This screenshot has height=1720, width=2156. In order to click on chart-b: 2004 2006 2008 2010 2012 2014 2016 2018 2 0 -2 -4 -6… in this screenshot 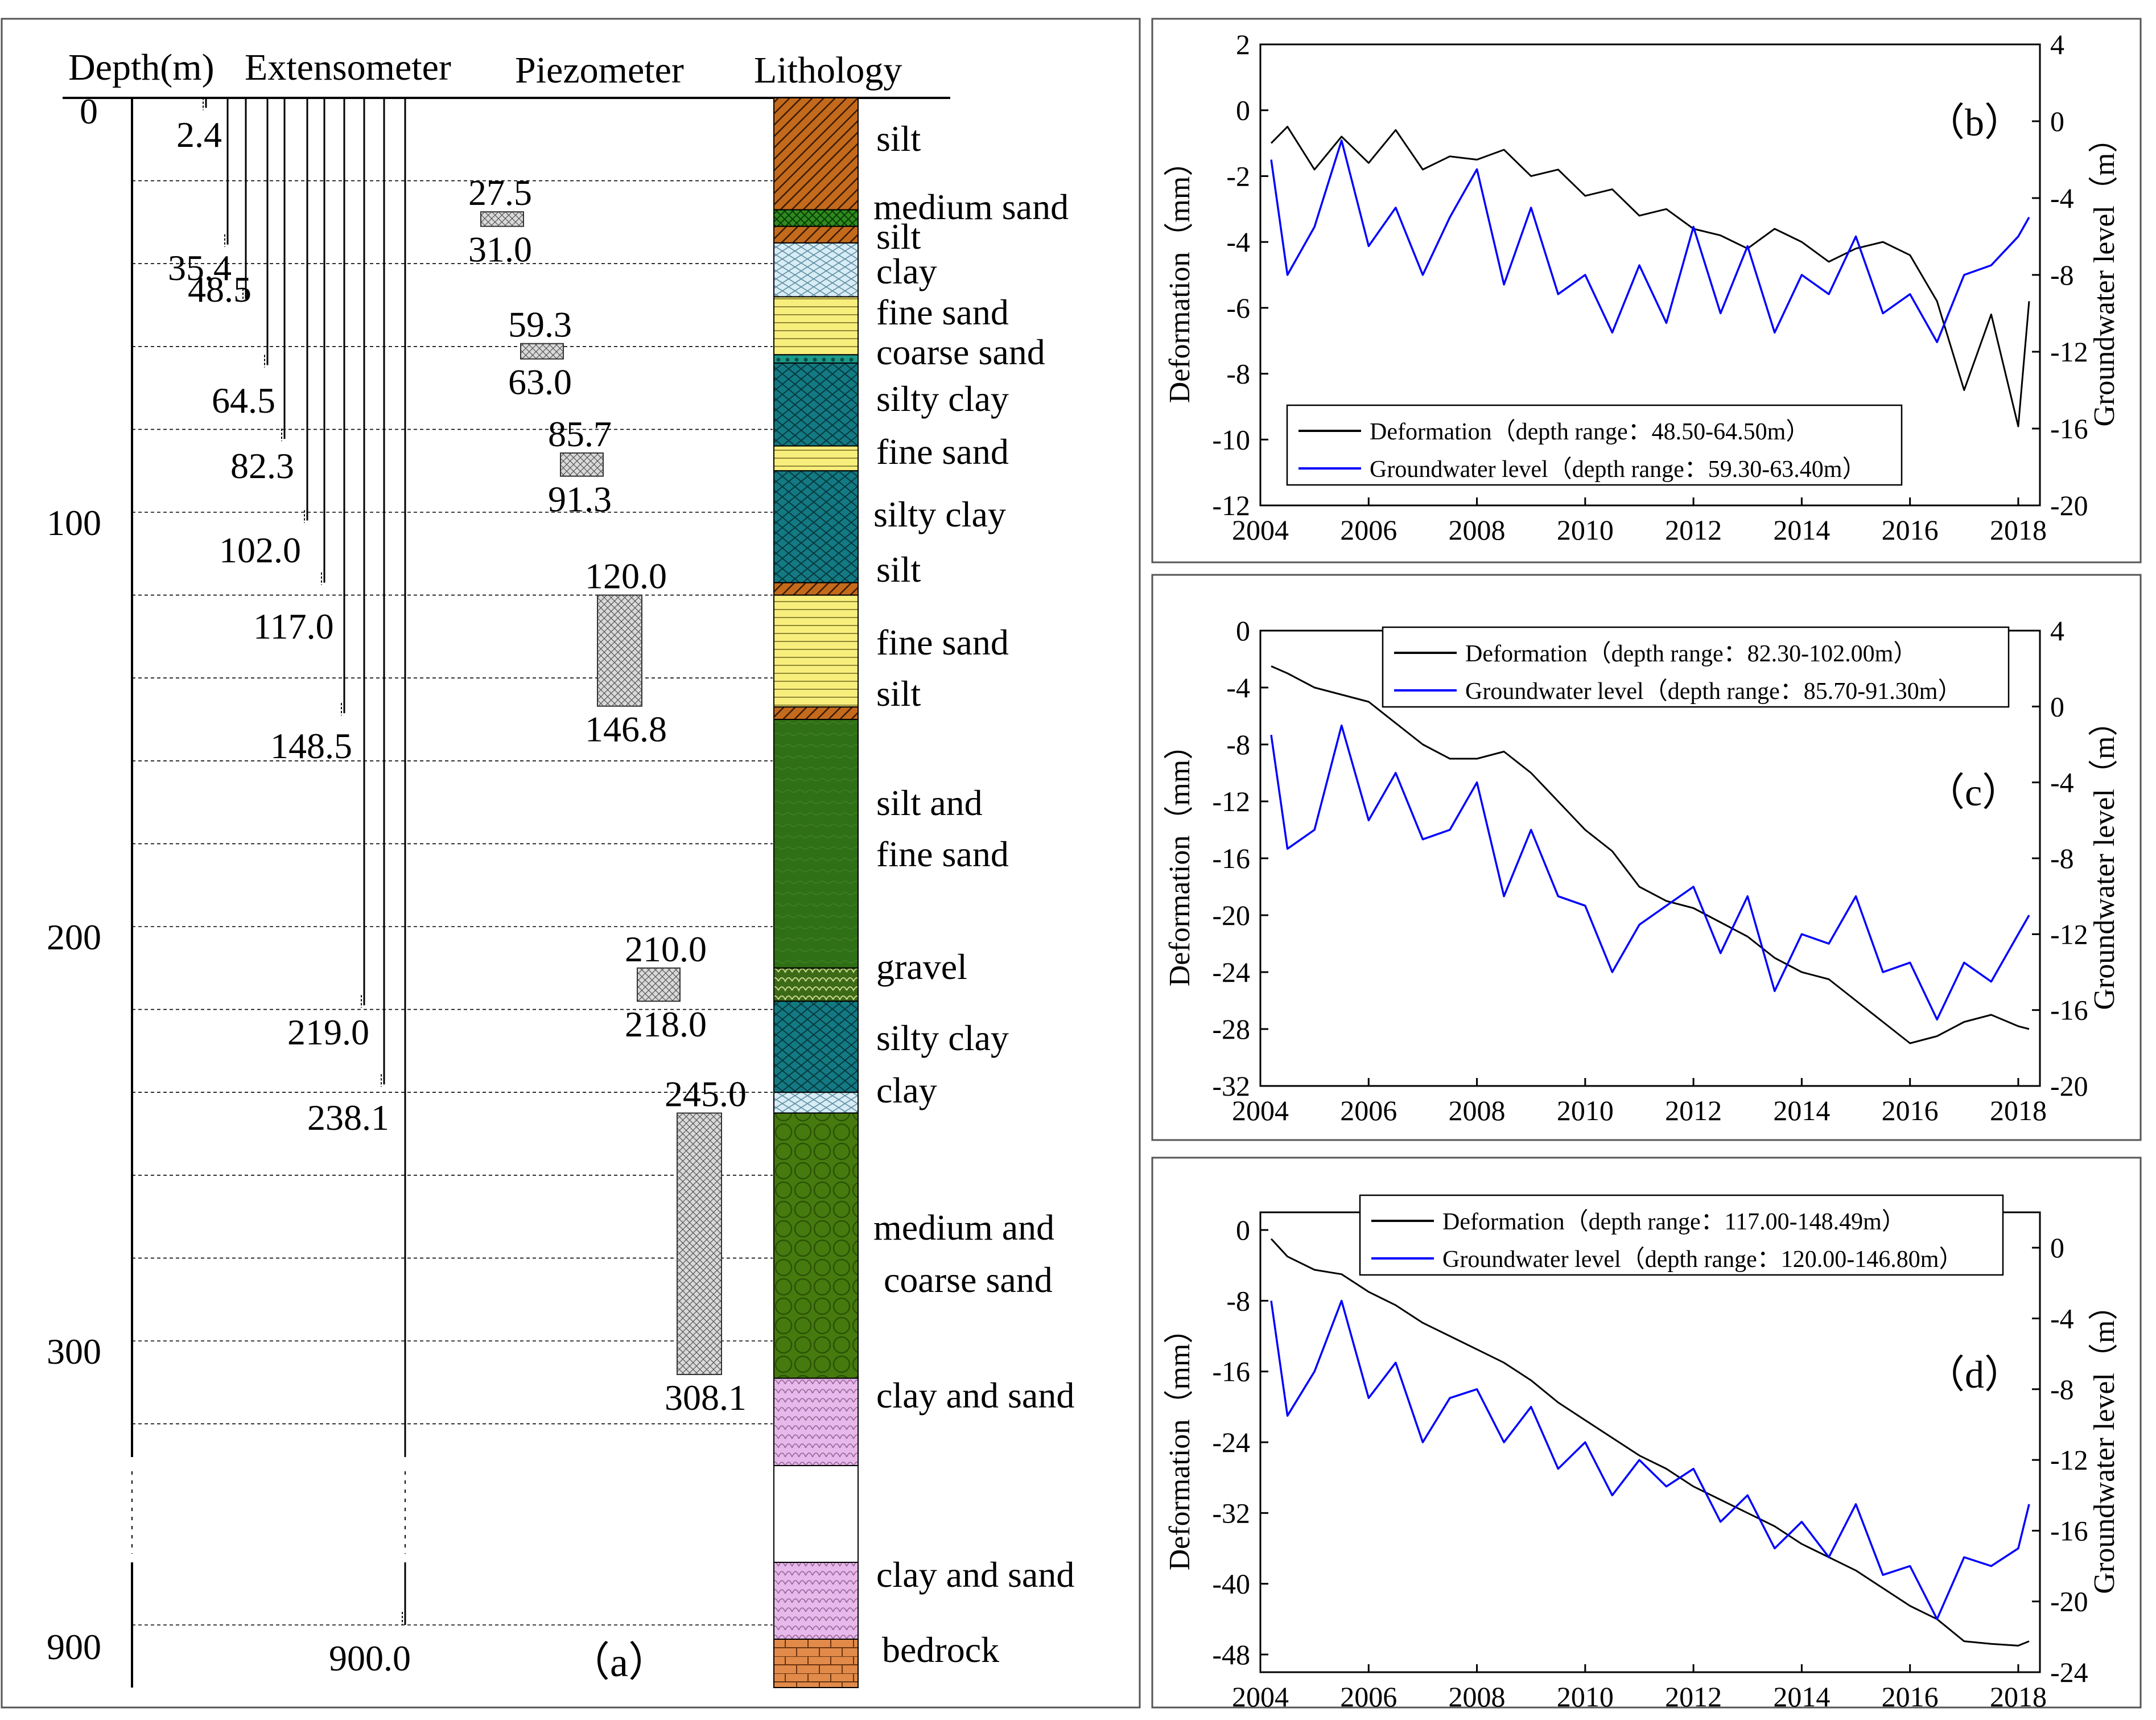, I will do `click(1642, 287)`.